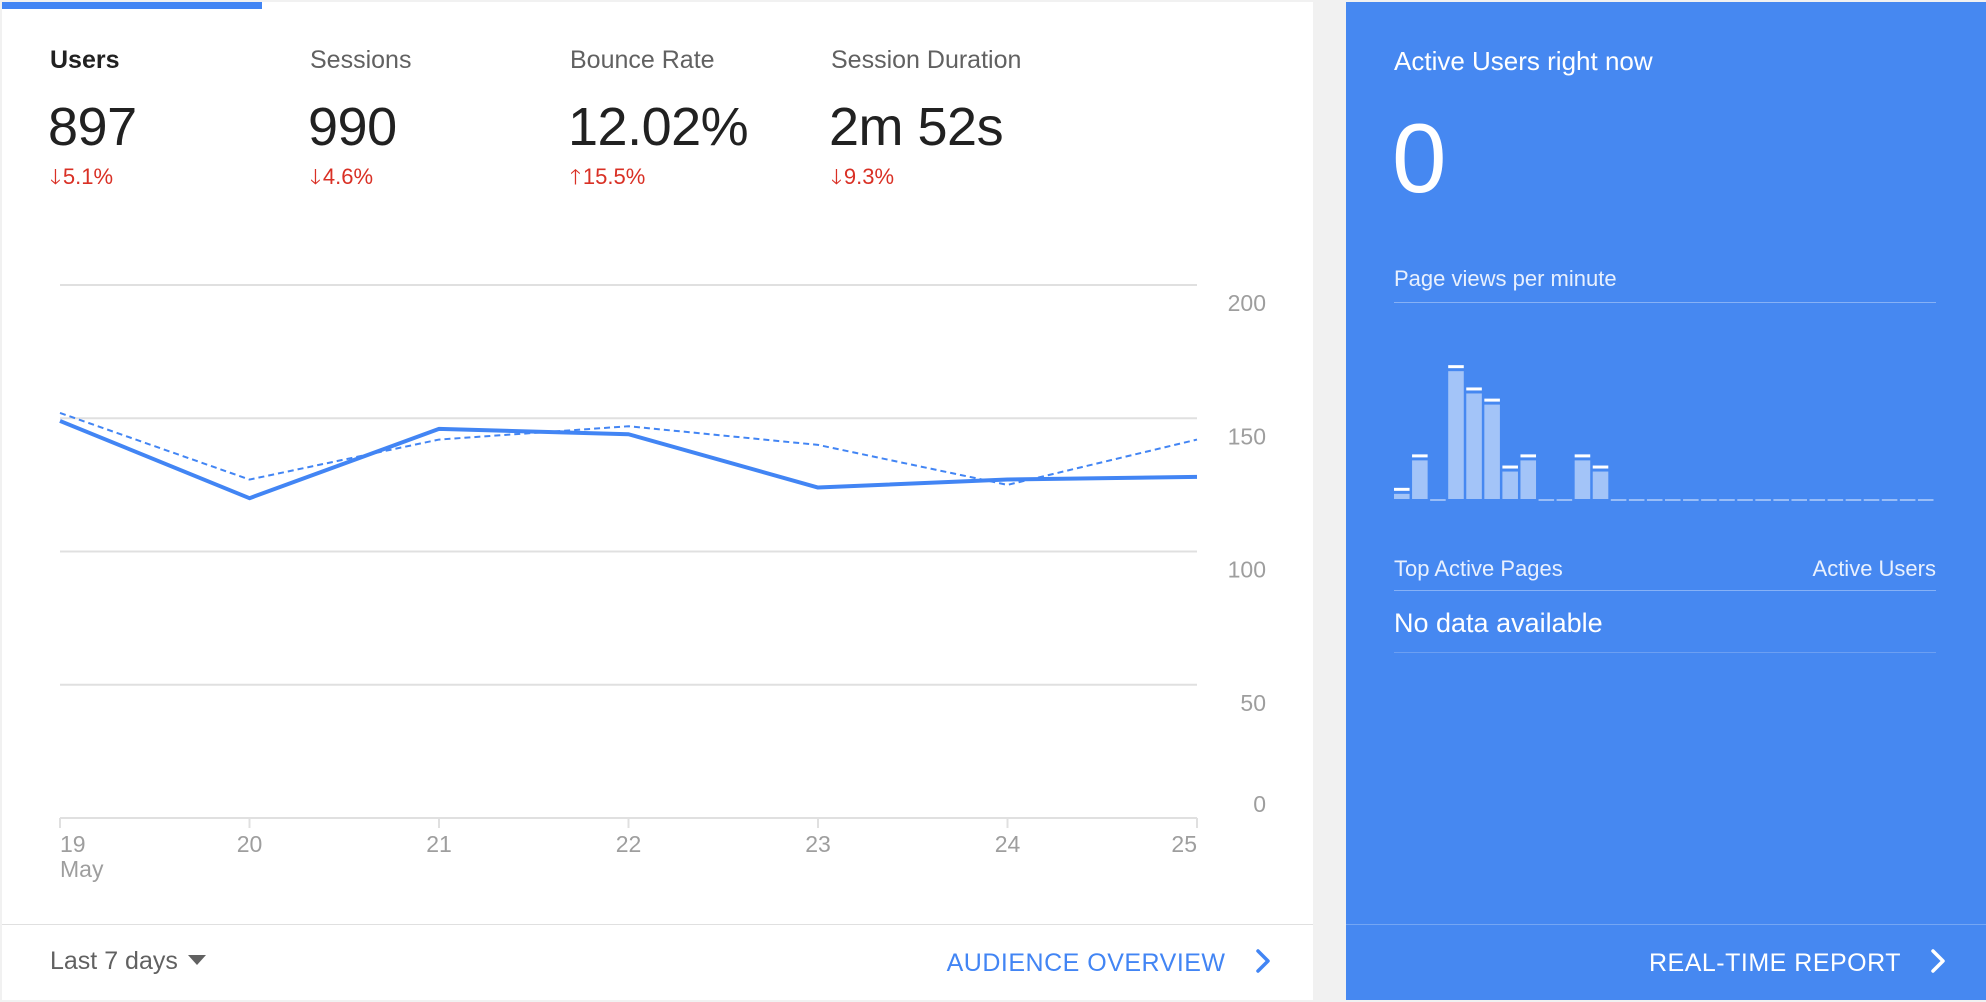 Image resolution: width=1986 pixels, height=1002 pixels. Describe the element at coordinates (73, 844) in the screenshot. I see `x-tick-label: 19` at that location.